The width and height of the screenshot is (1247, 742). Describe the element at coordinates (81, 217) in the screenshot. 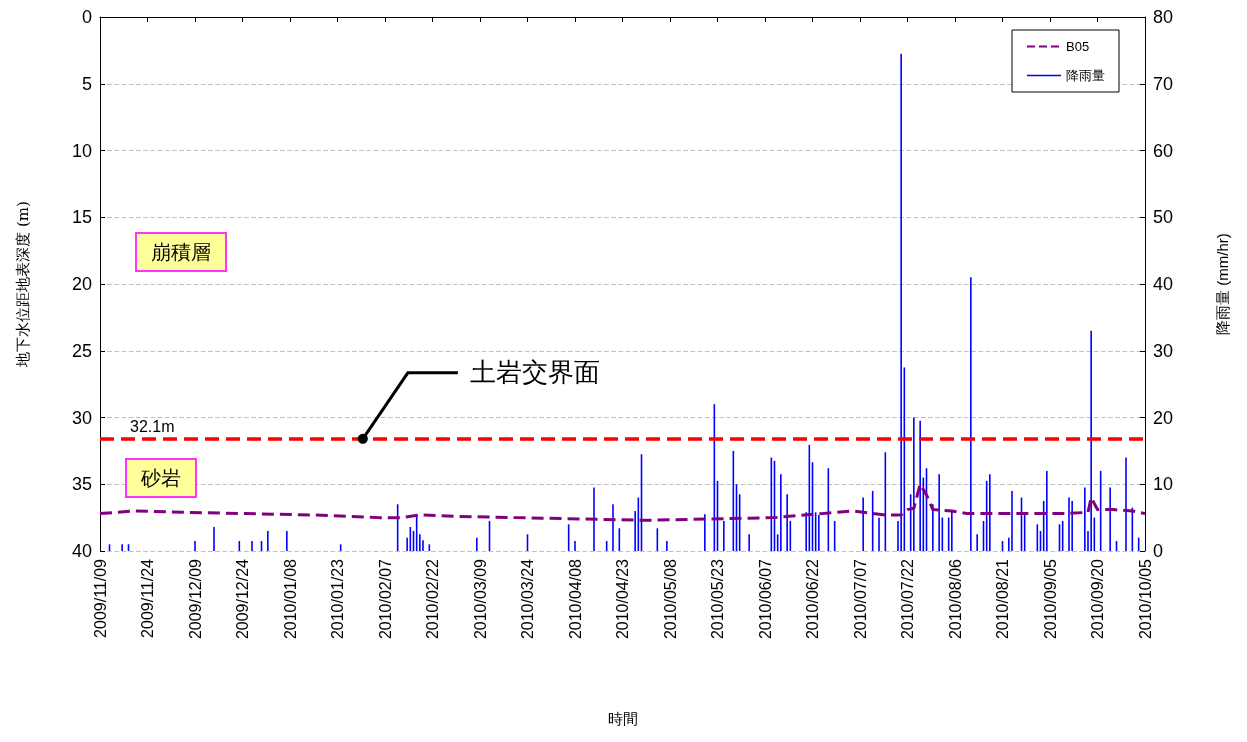

I see `y-tick-label: 15` at that location.